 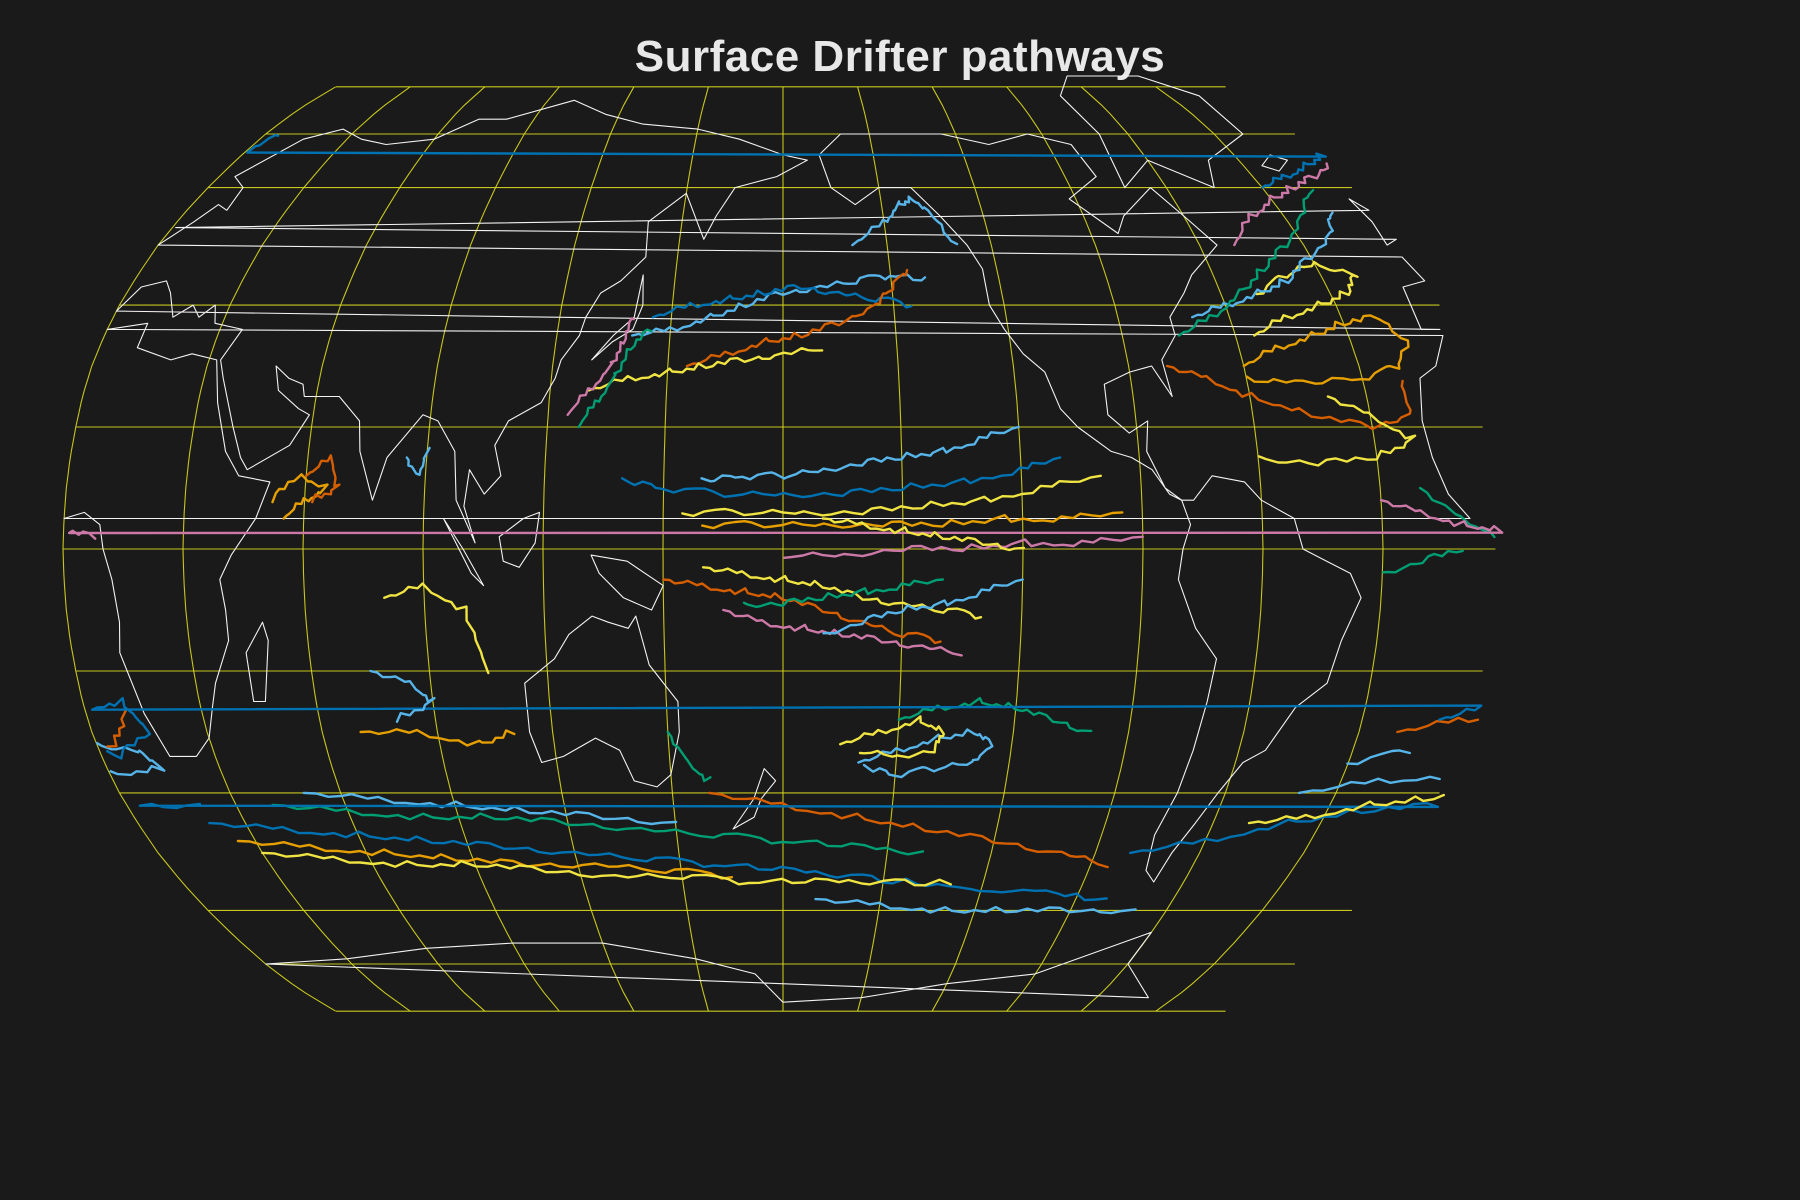 I want to click on map-title: Surface Drifter pathways, so click(x=900, y=56).